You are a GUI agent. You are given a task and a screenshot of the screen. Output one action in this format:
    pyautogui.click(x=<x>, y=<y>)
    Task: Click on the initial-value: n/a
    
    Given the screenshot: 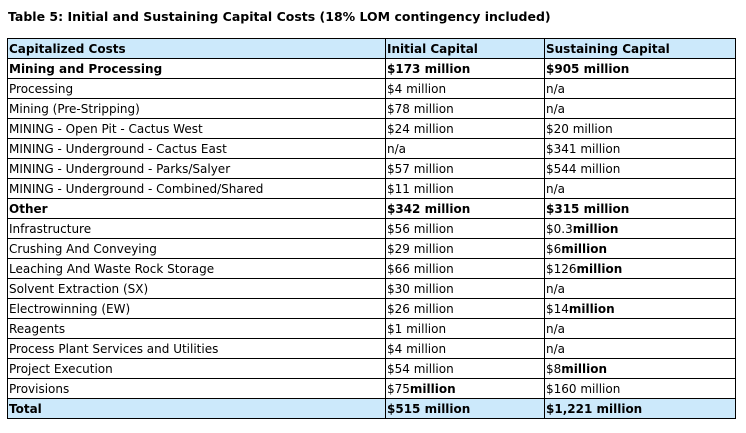 What is the action you would take?
    pyautogui.click(x=397, y=148)
    